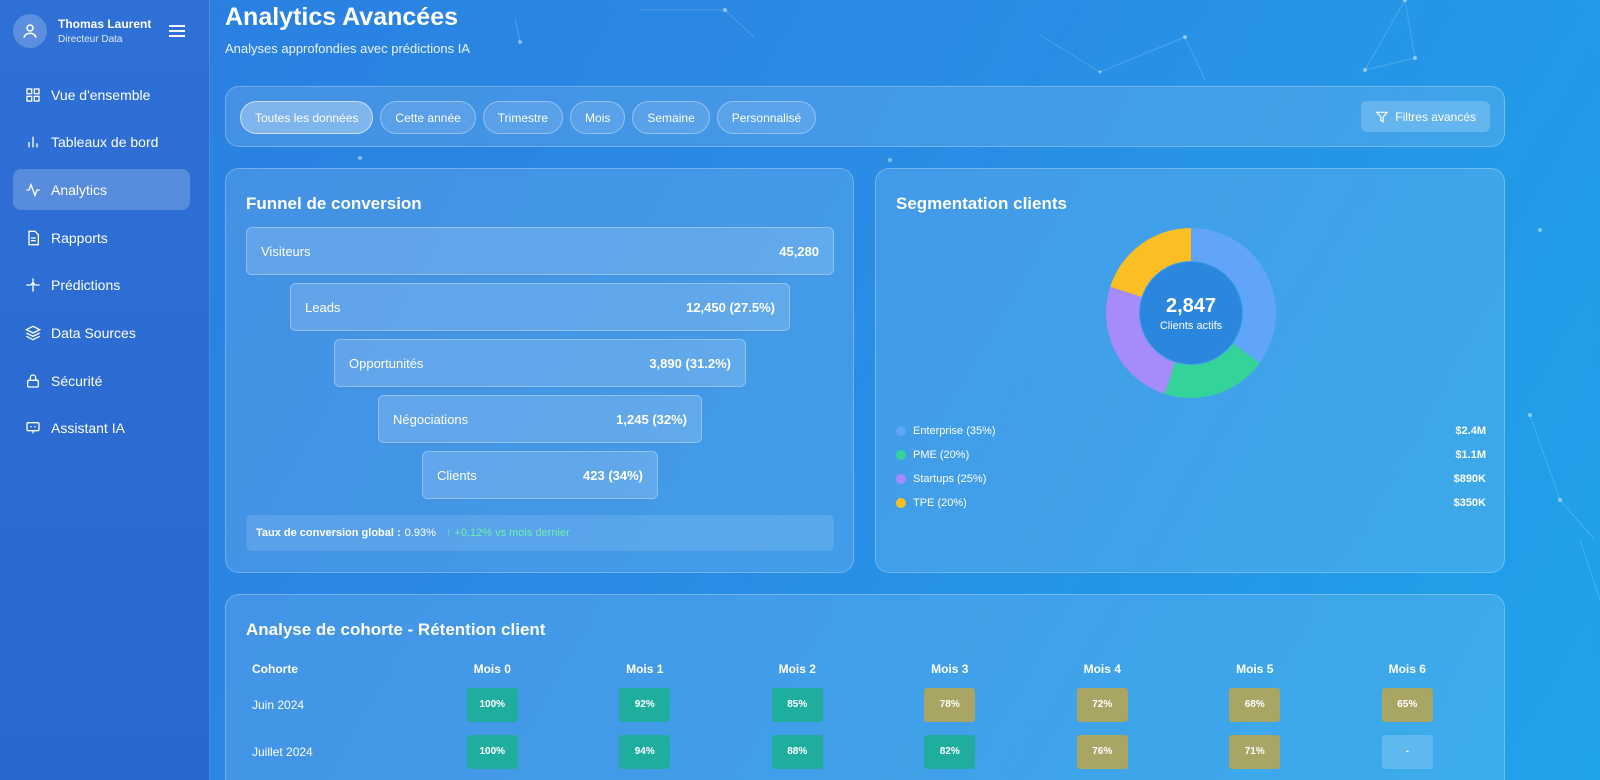  Describe the element at coordinates (954, 431) in the screenshot. I see `legend-label: Enterprise (35%)` at that location.